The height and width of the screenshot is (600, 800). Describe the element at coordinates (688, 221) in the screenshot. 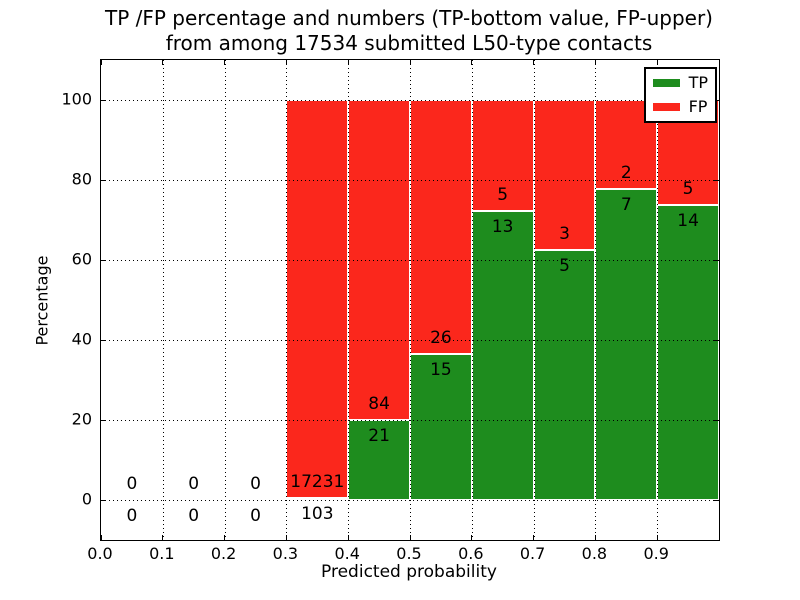

I see `tp-count-label: 14` at that location.